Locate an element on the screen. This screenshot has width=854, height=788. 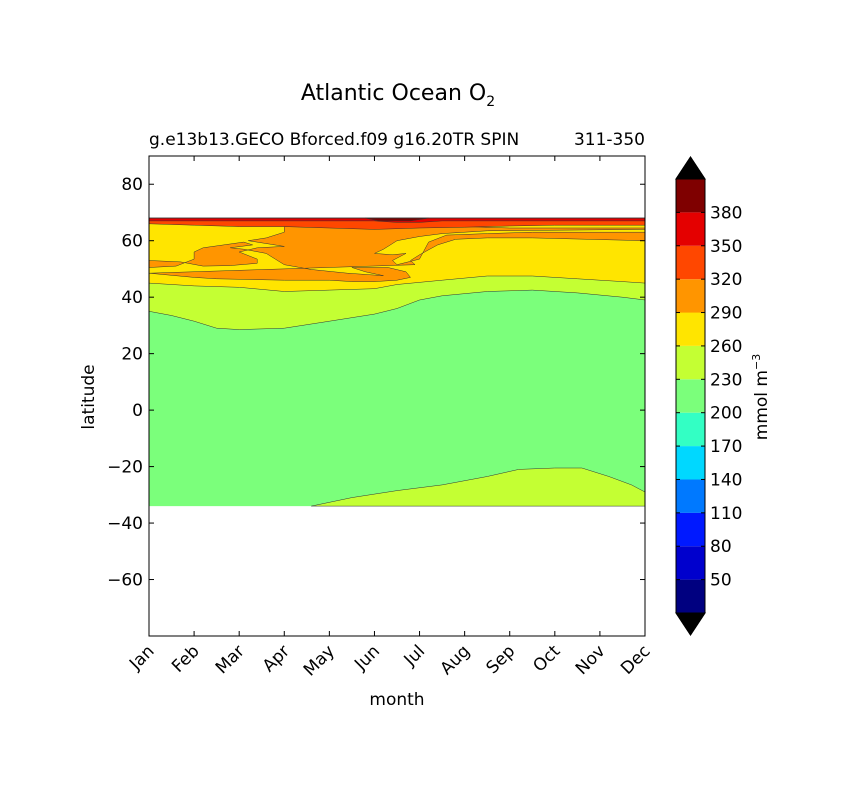
x-tick-label: Dec is located at coordinates (635, 659).